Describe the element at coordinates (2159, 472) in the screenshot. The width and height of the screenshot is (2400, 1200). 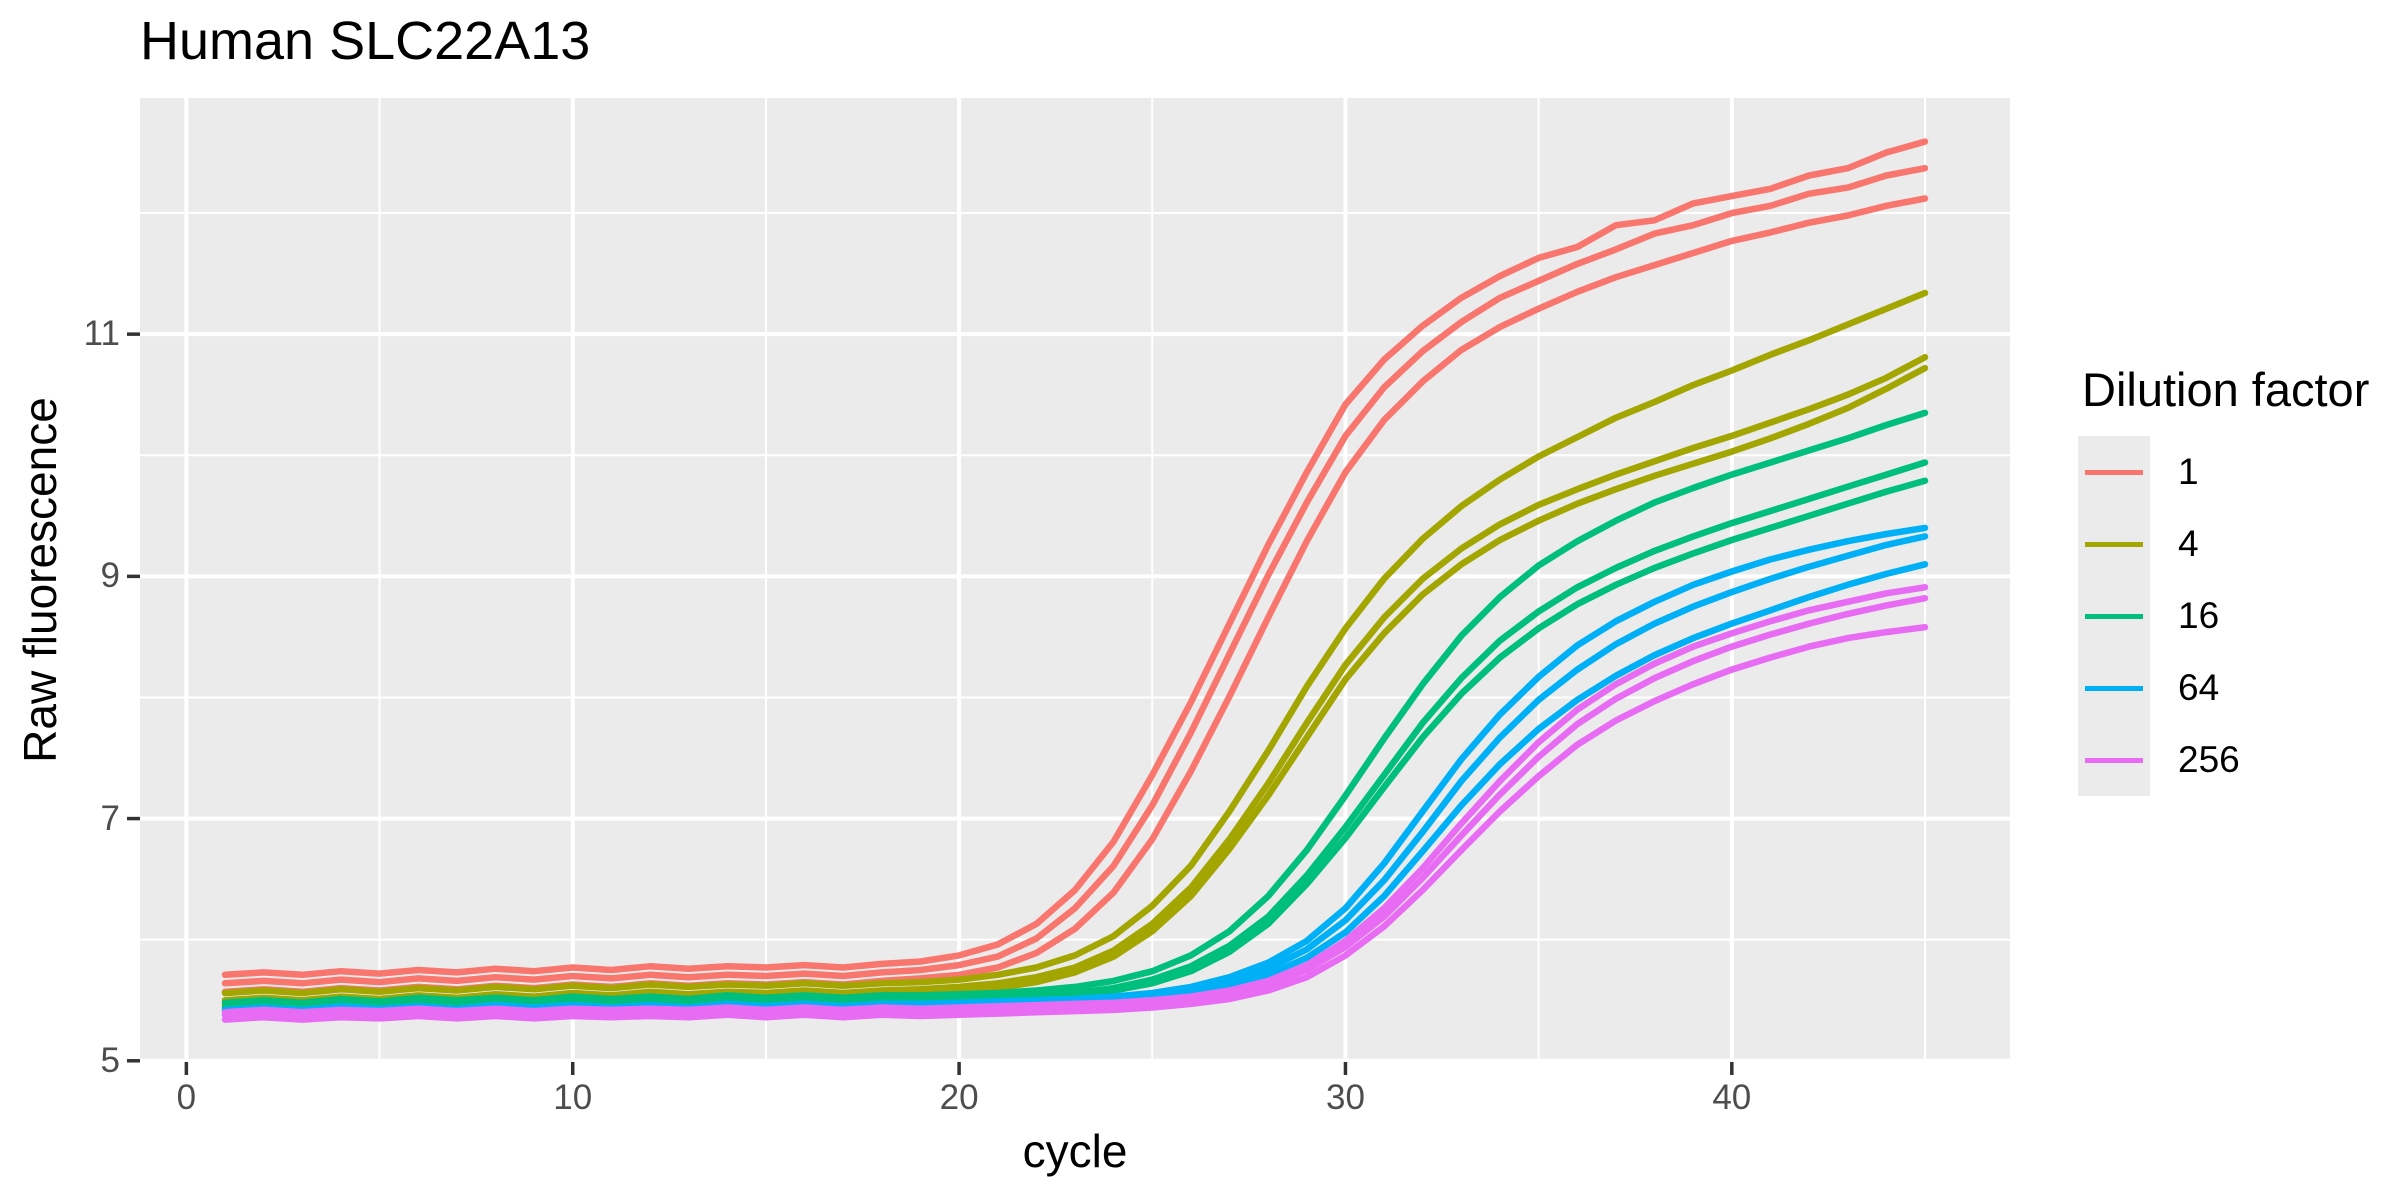
I see `legend-entry: 1` at that location.